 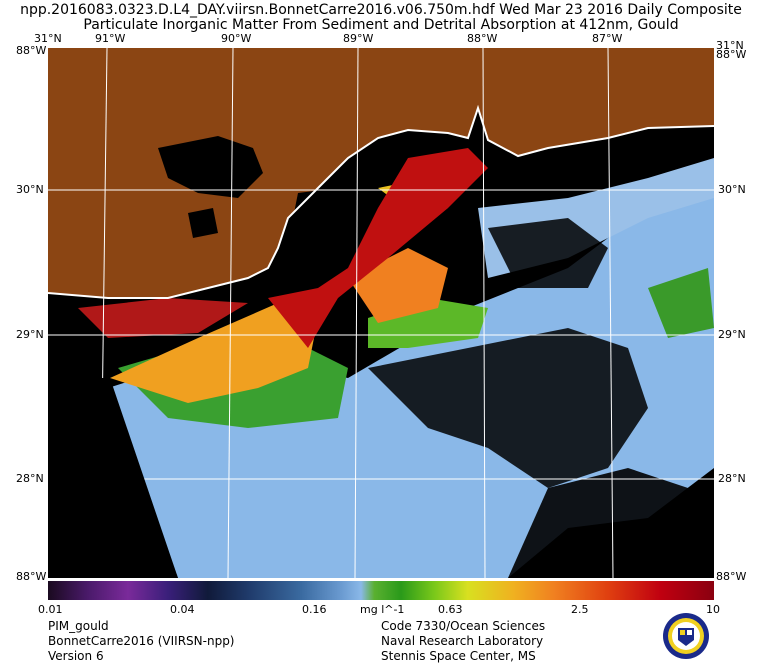 What do you see at coordinates (462, 641) in the screenshot?
I see `footer-org-name: Naval Research Laboratory` at bounding box center [462, 641].